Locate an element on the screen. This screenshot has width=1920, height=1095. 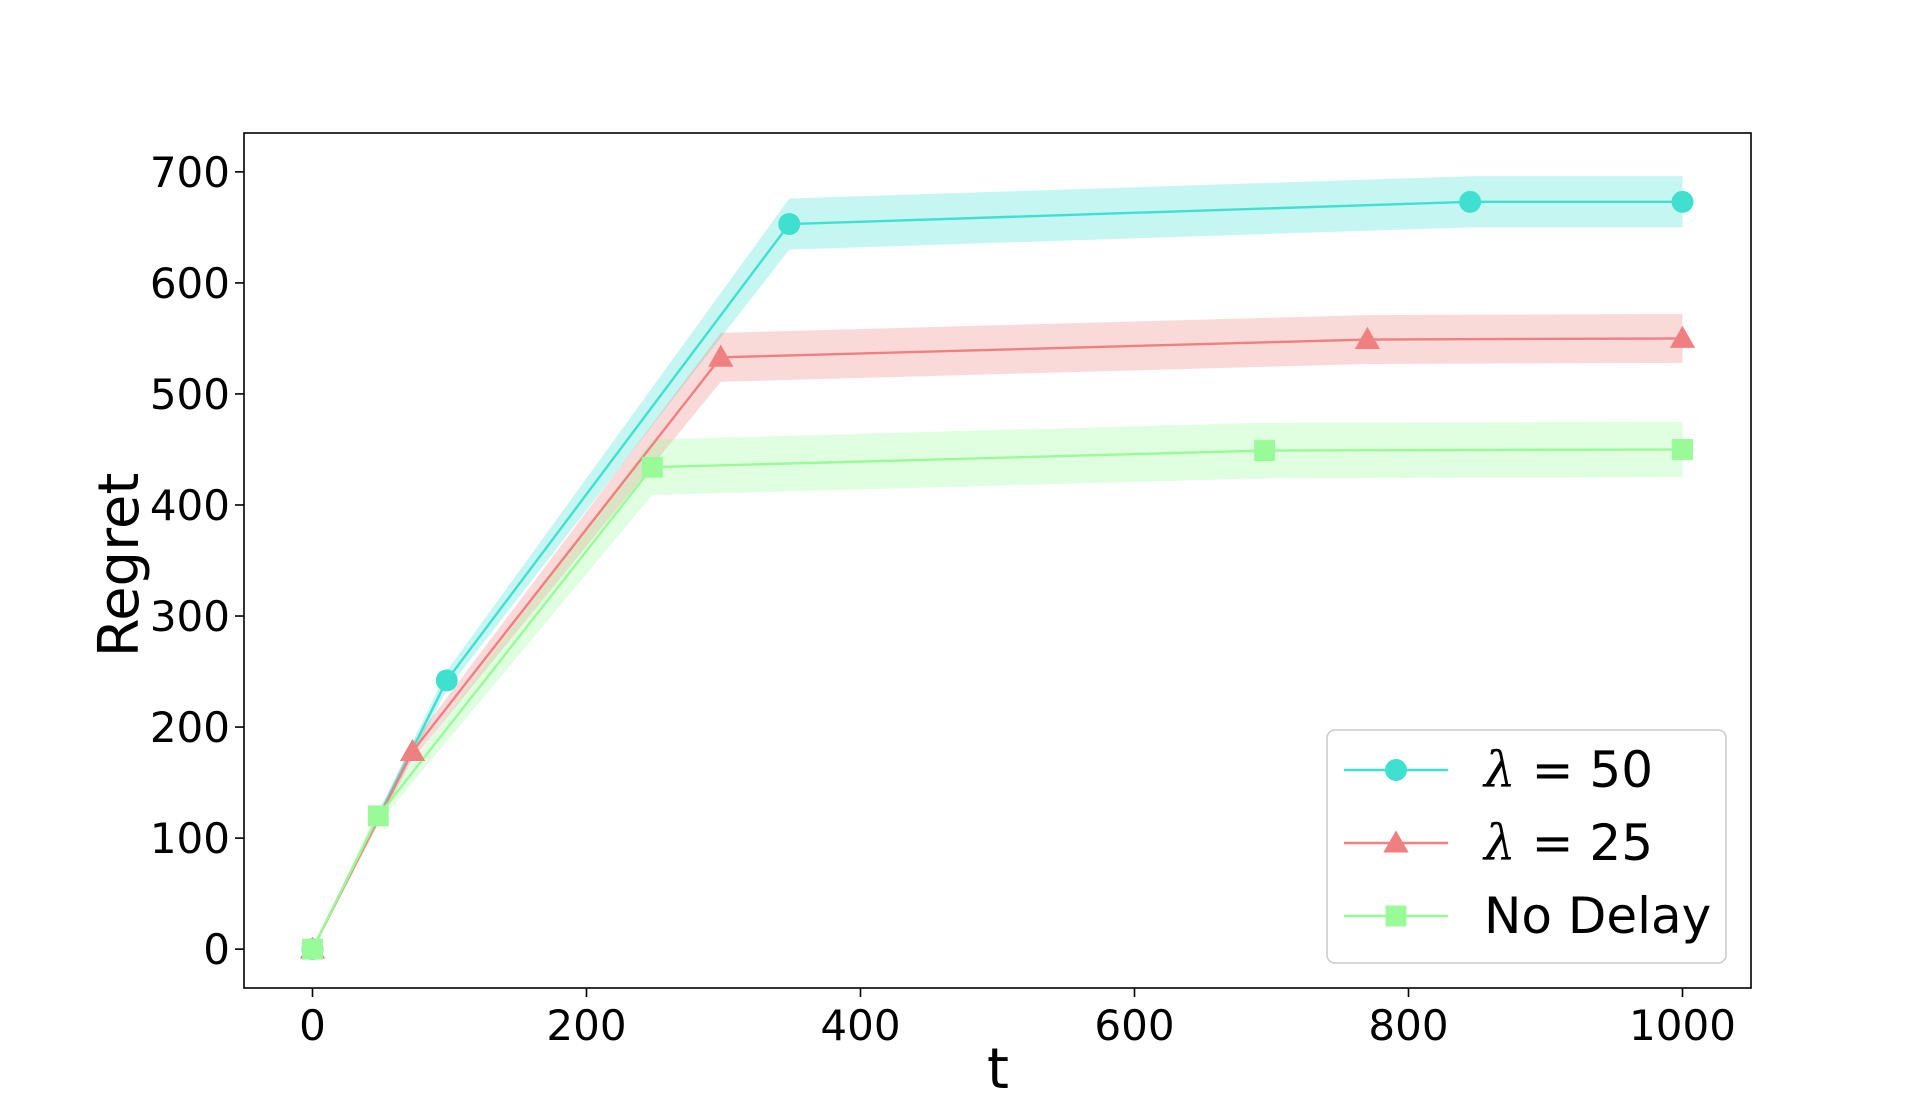
legend-box is located at coordinates (1526, 846).